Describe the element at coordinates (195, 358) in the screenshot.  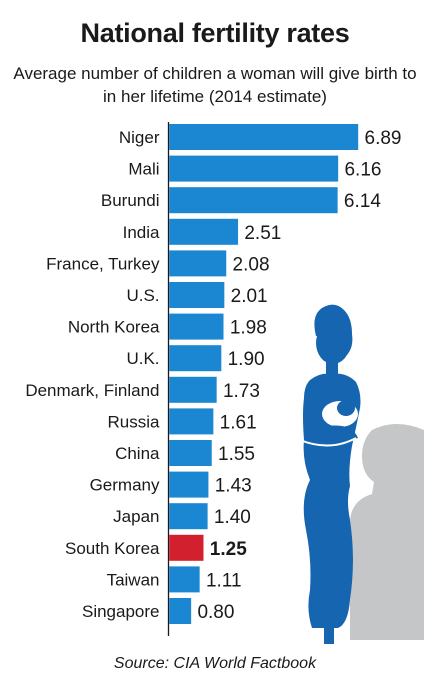
I see `bar-u-k-` at that location.